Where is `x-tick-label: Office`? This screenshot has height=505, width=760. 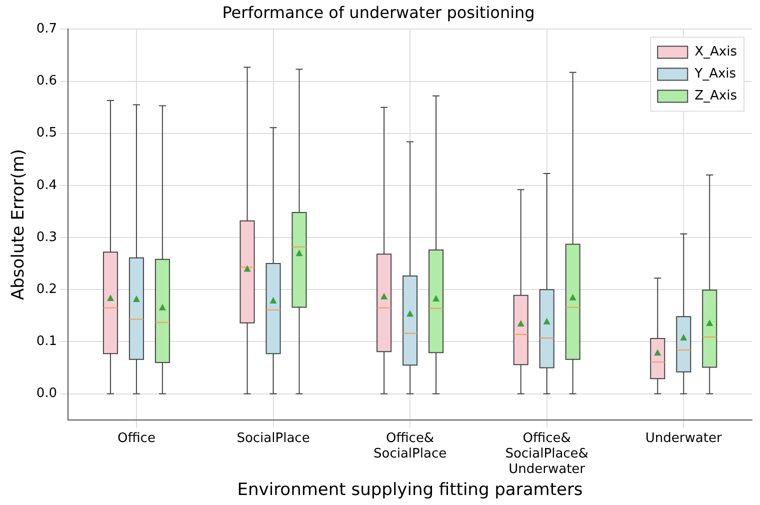
x-tick-label: Office is located at coordinates (136, 438).